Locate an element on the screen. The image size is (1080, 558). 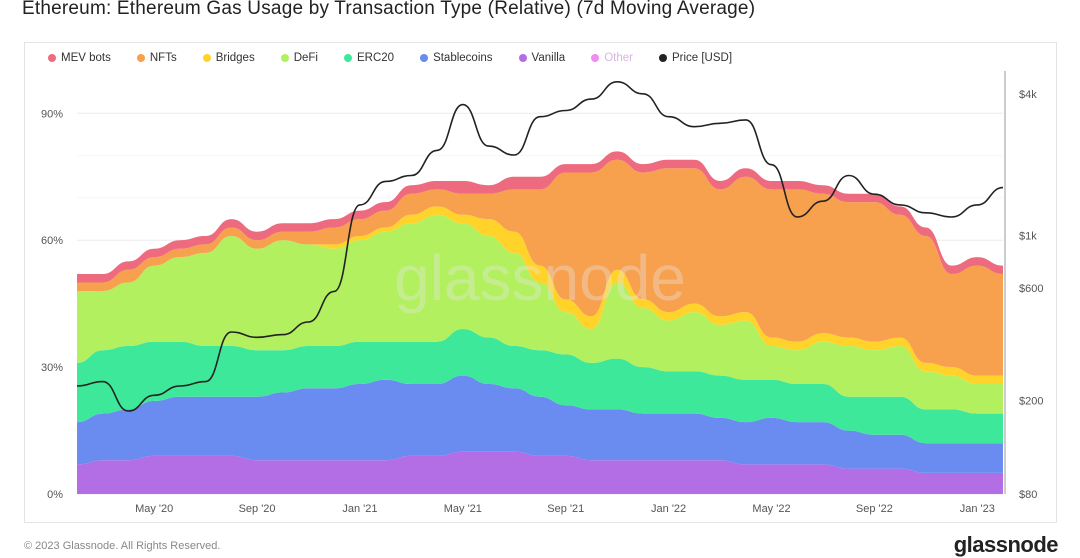
legend-item: ERC20 is located at coordinates (369, 58).